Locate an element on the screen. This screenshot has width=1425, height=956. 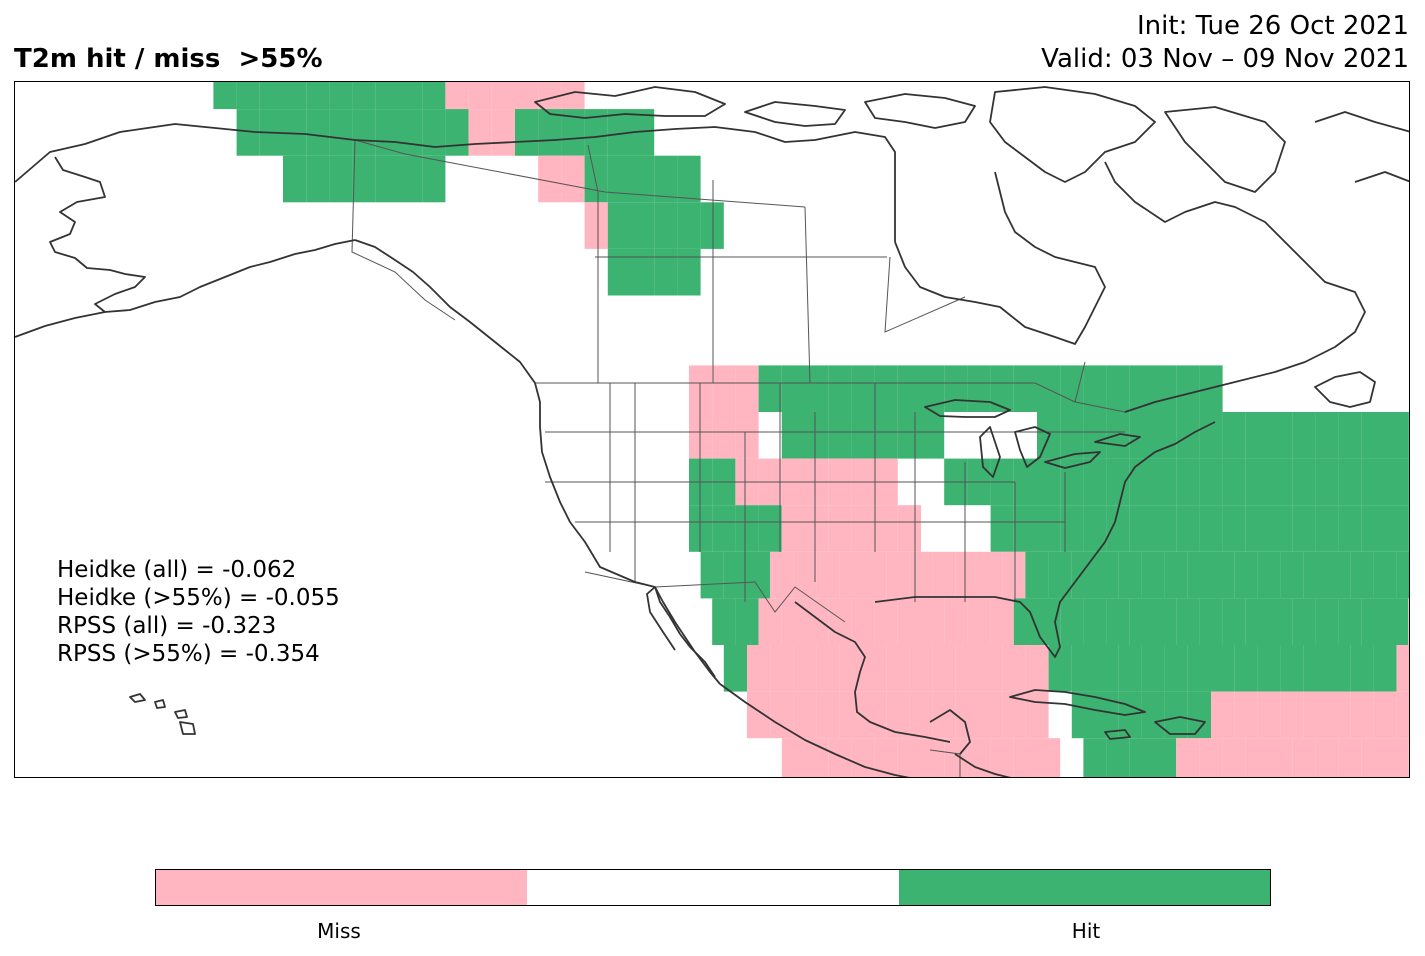
great-lakes is located at coordinates (1032, 438).